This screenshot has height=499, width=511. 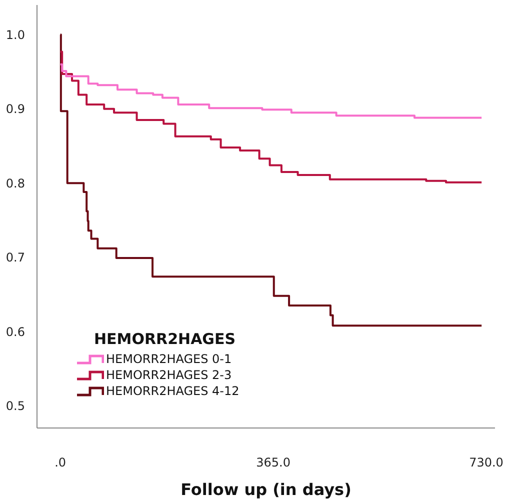 I want to click on x-tick-label: 730.0, so click(x=486, y=463).